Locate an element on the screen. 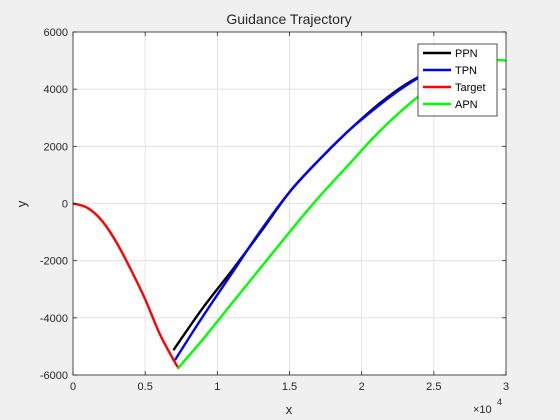 The image size is (560, 420). y-axis-label: y is located at coordinates (21, 203).